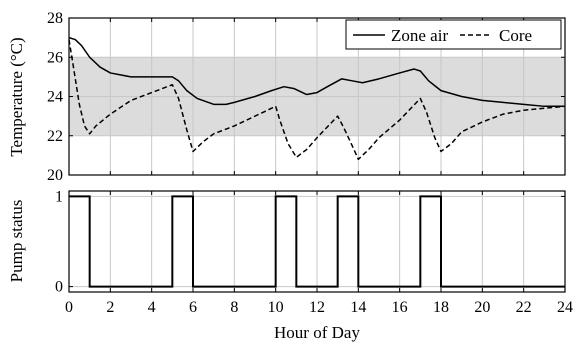  Describe the element at coordinates (419, 35) in the screenshot. I see `legend-zone-air-label: Zone air` at that location.